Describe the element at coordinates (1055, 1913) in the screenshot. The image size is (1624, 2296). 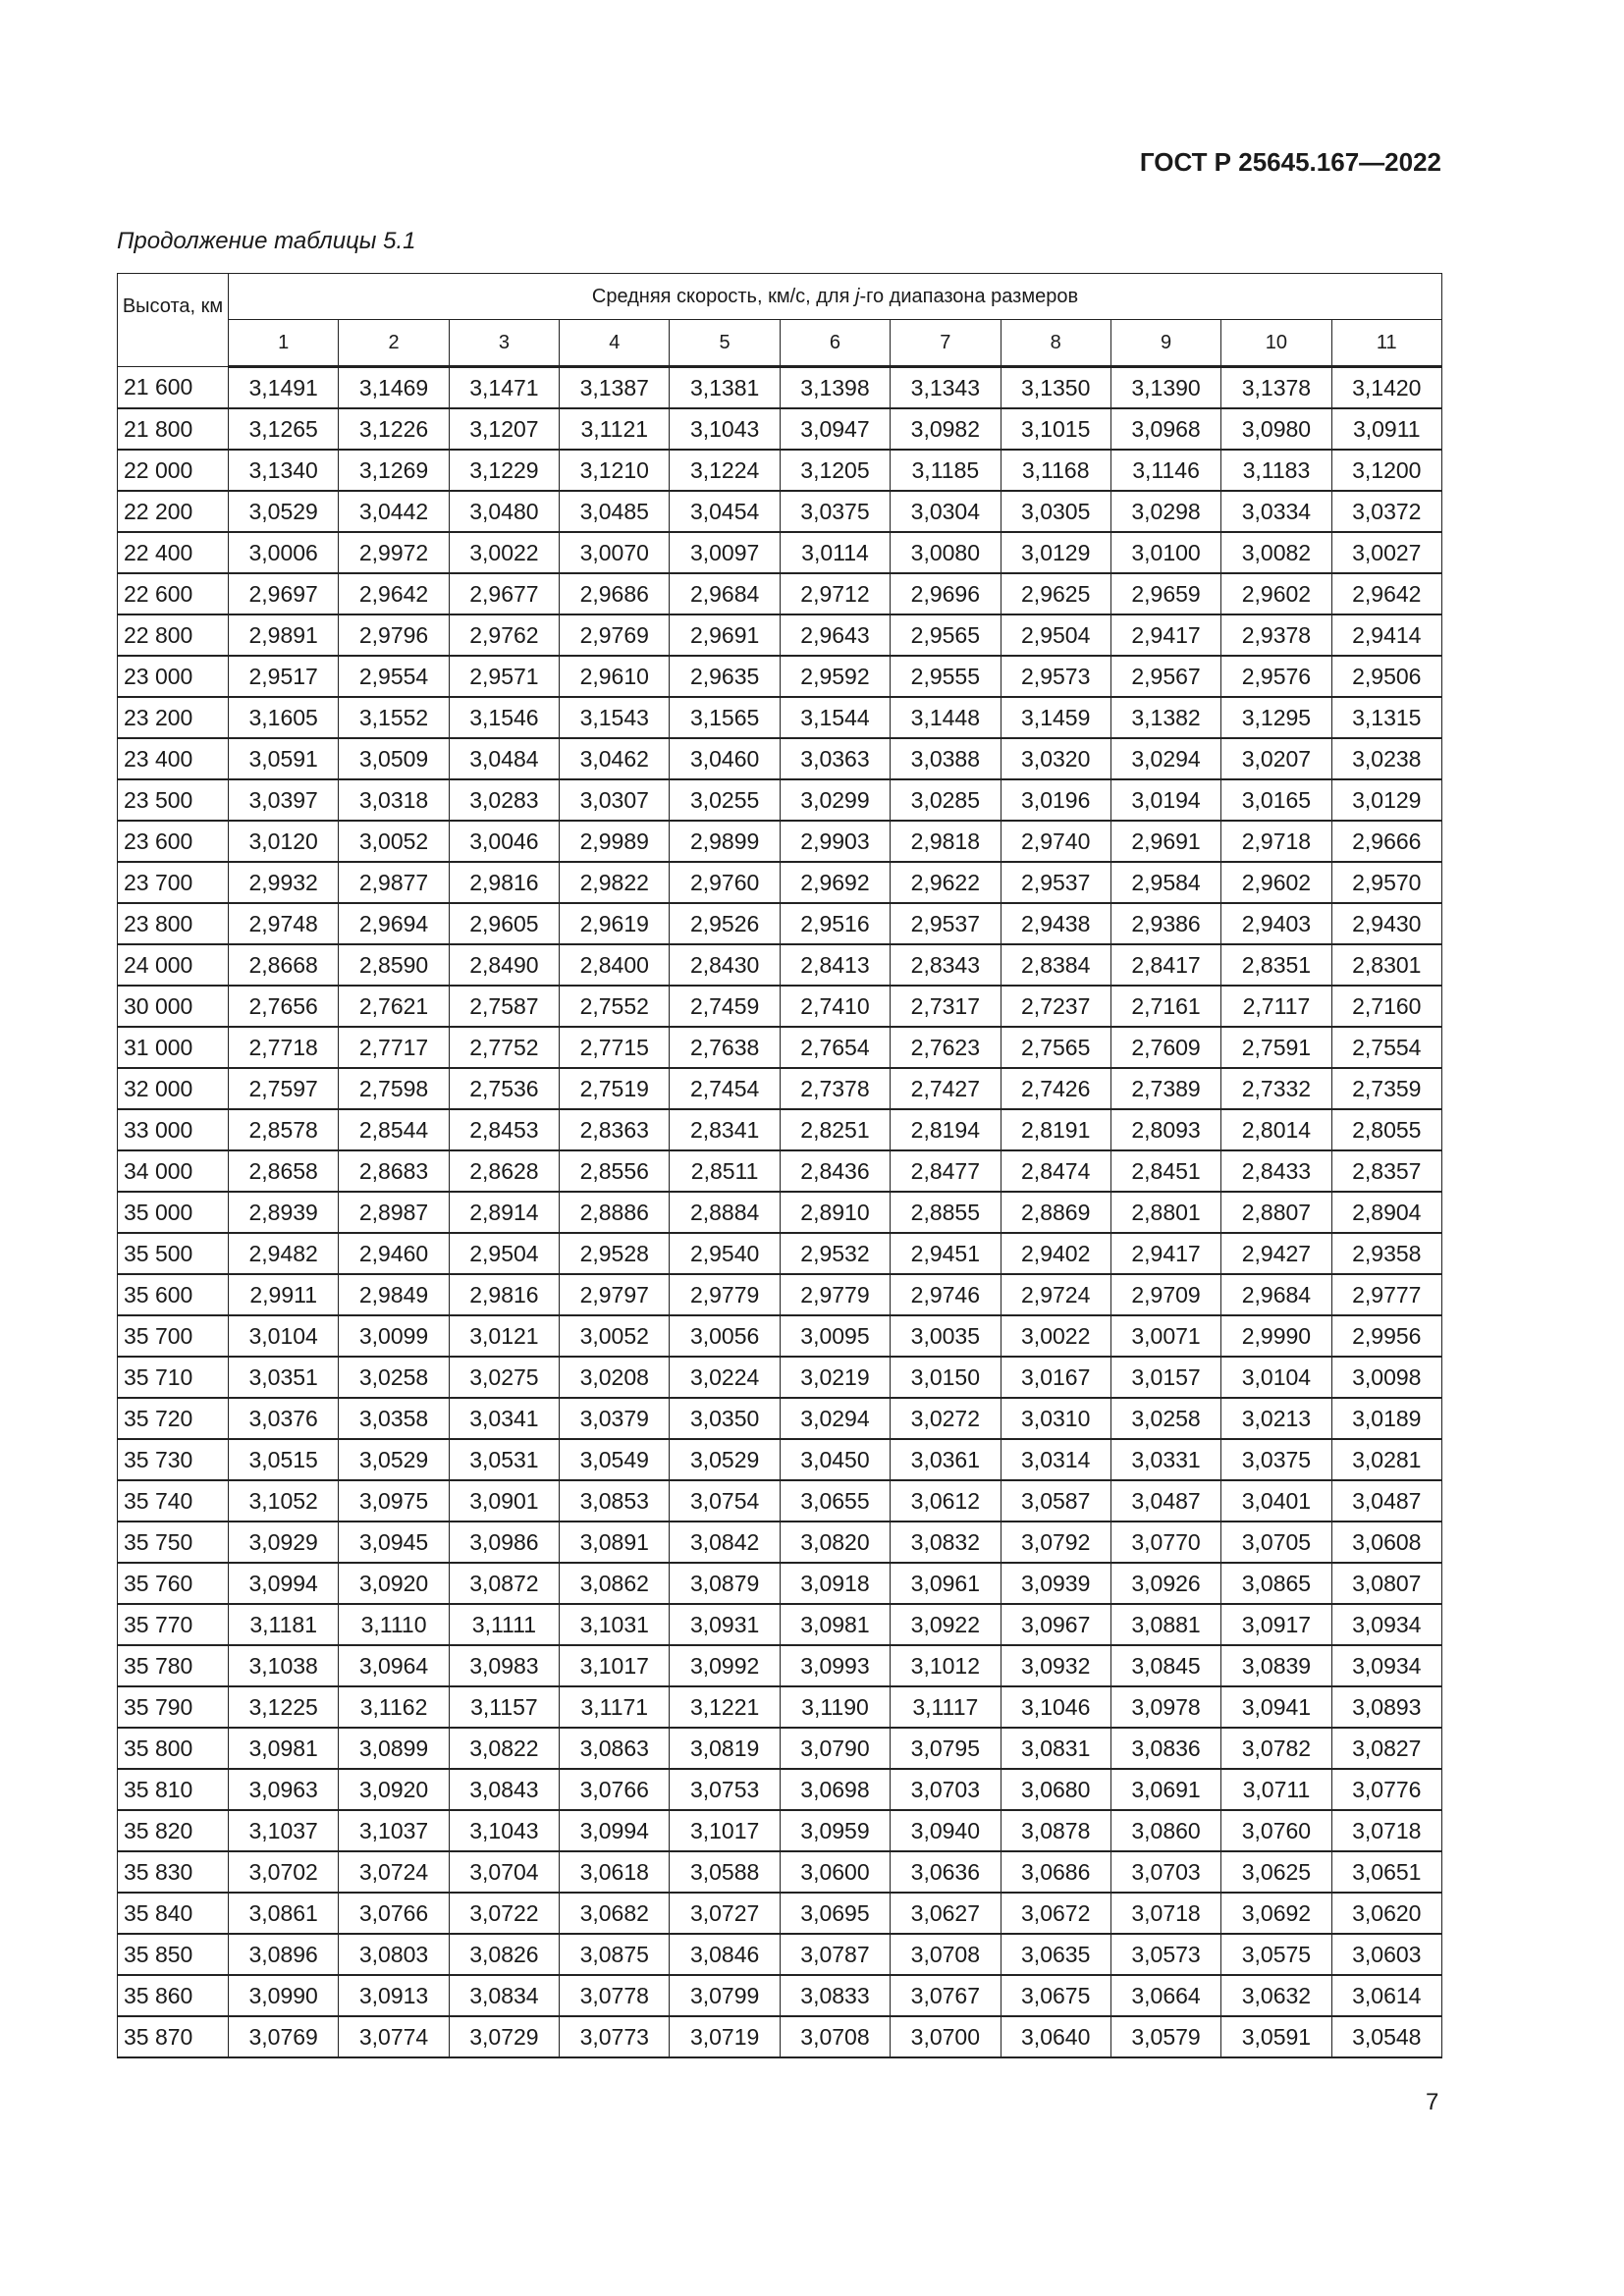
I see `velocity-cell: 3,0672` at that location.